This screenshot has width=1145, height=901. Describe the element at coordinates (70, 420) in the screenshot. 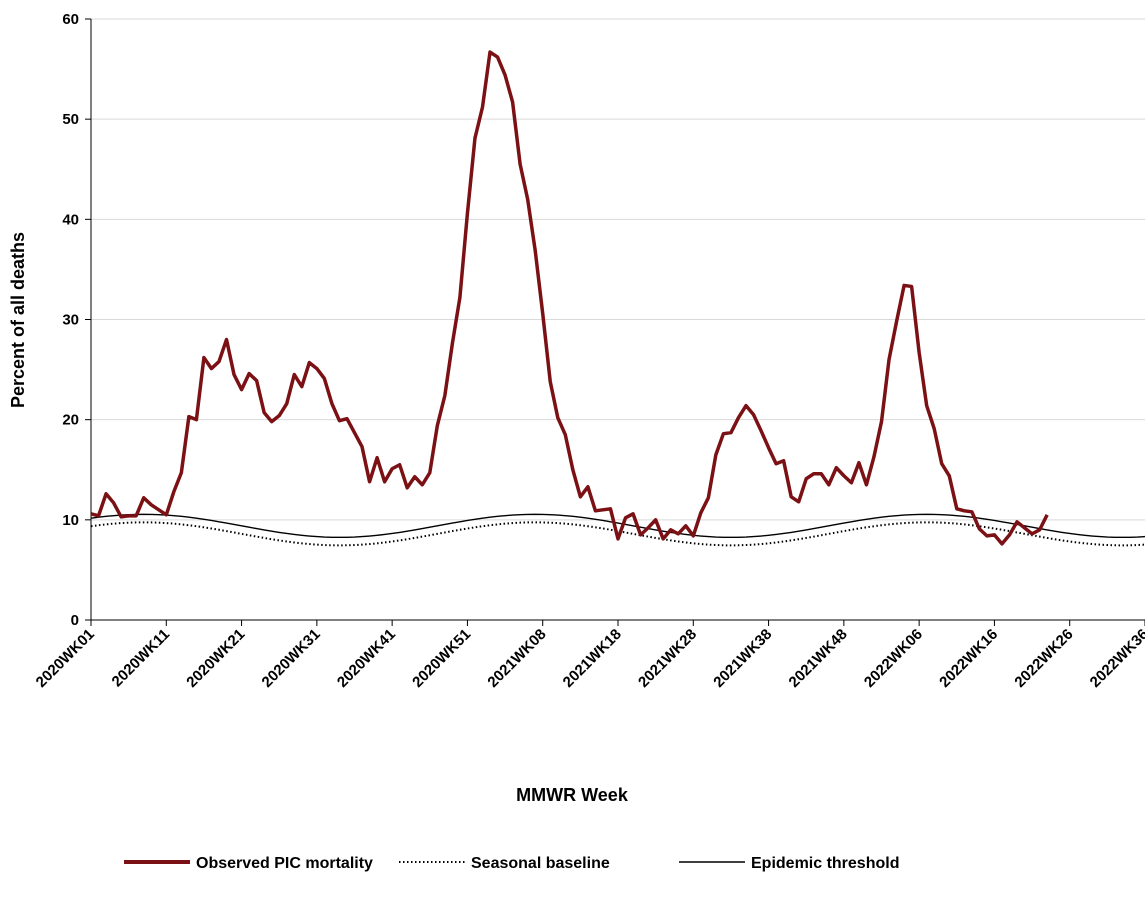

I see `y-tick-label: 20` at that location.